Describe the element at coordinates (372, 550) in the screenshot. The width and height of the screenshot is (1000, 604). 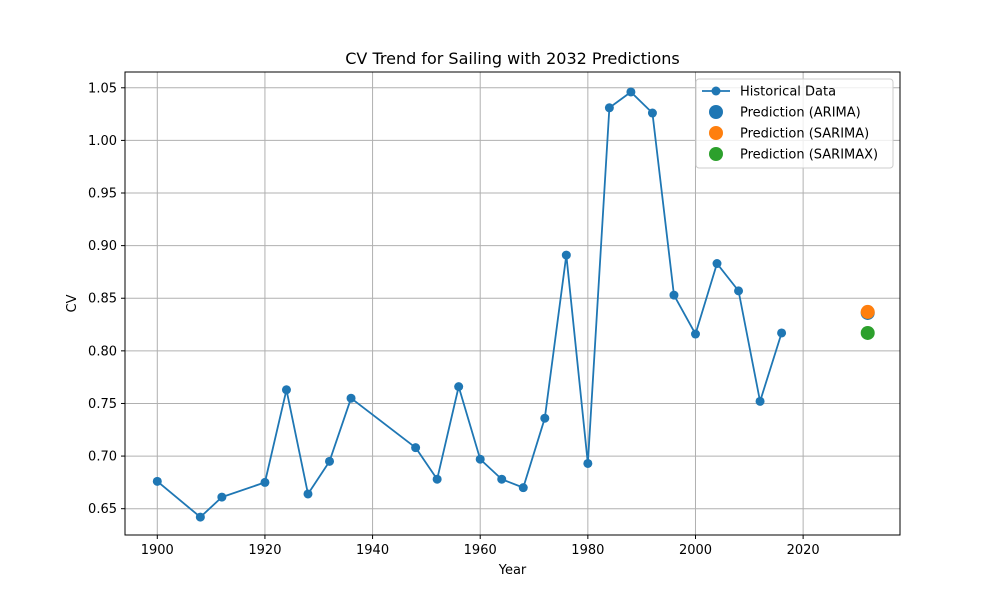
I see `x-tick-label: 1940` at that location.